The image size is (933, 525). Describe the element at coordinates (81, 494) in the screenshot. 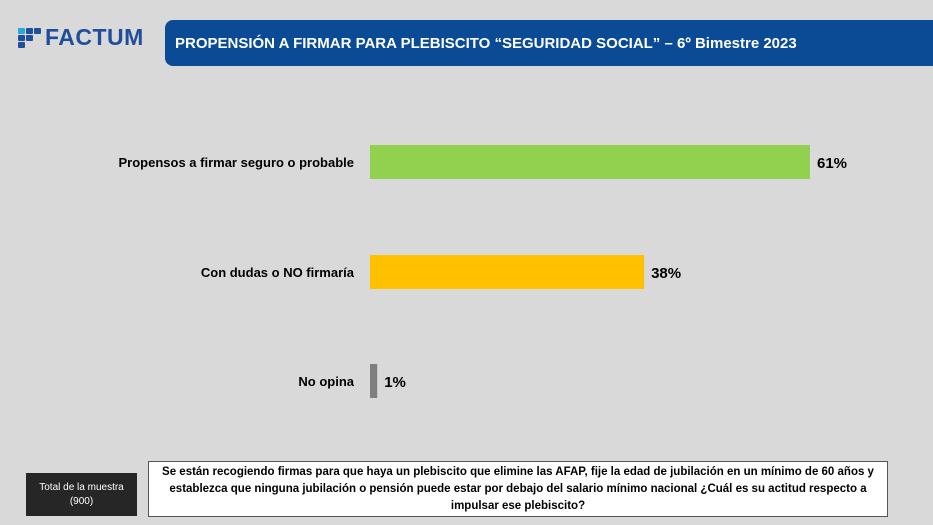

I see `sample-box: Total de la muestra (900)` at that location.